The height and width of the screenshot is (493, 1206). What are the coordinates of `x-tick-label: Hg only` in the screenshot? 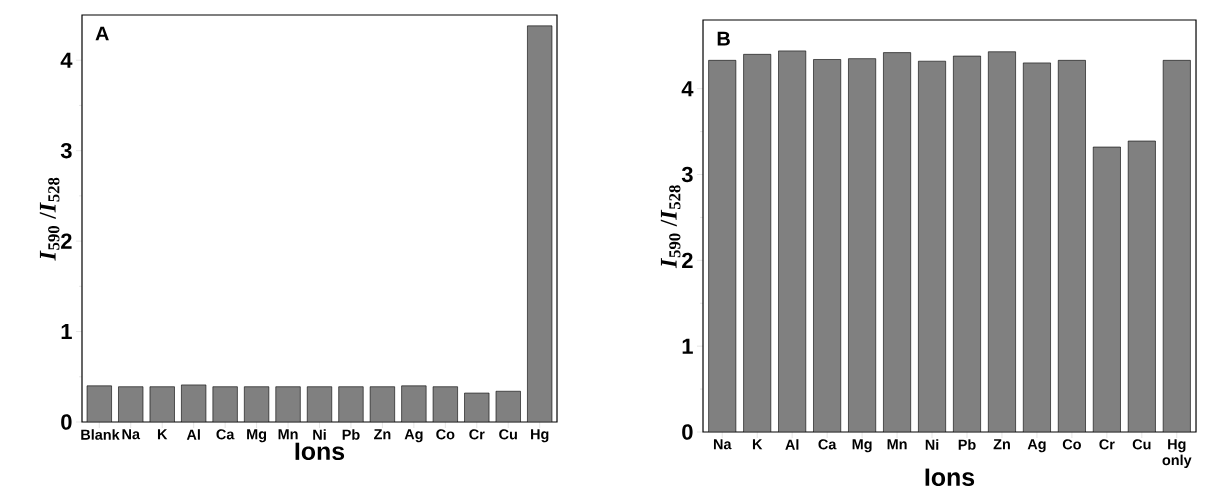 It's located at (1177, 454).